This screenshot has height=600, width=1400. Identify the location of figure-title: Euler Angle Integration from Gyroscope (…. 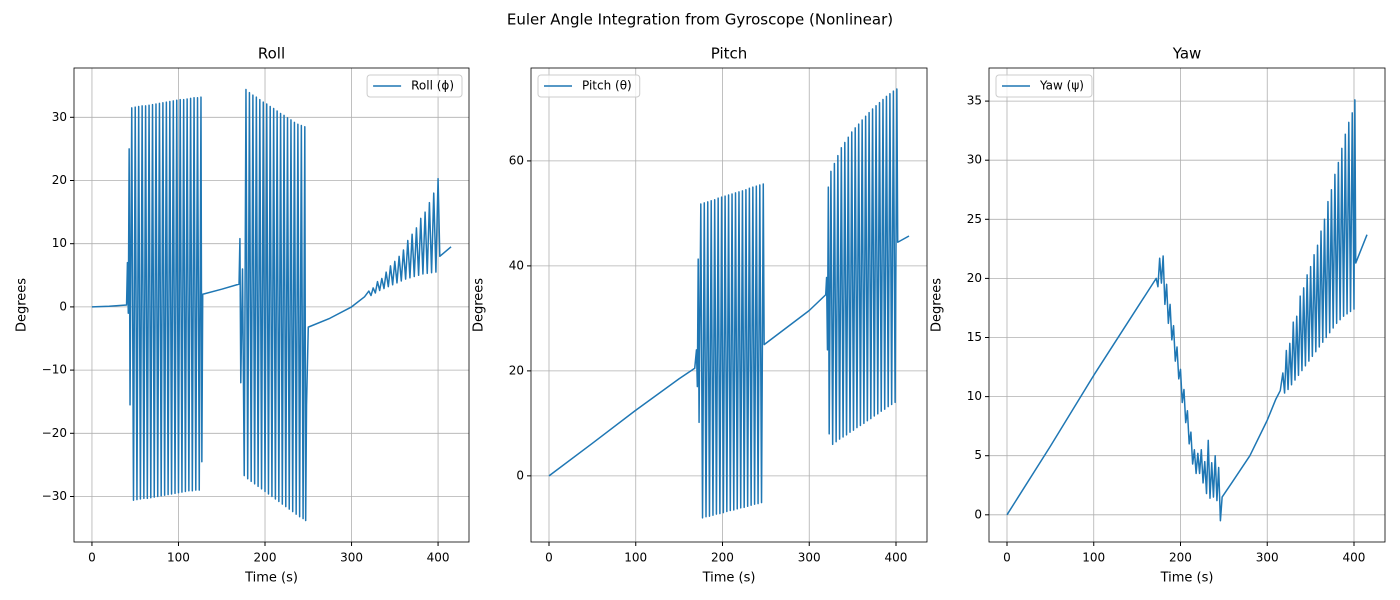
(700, 20).